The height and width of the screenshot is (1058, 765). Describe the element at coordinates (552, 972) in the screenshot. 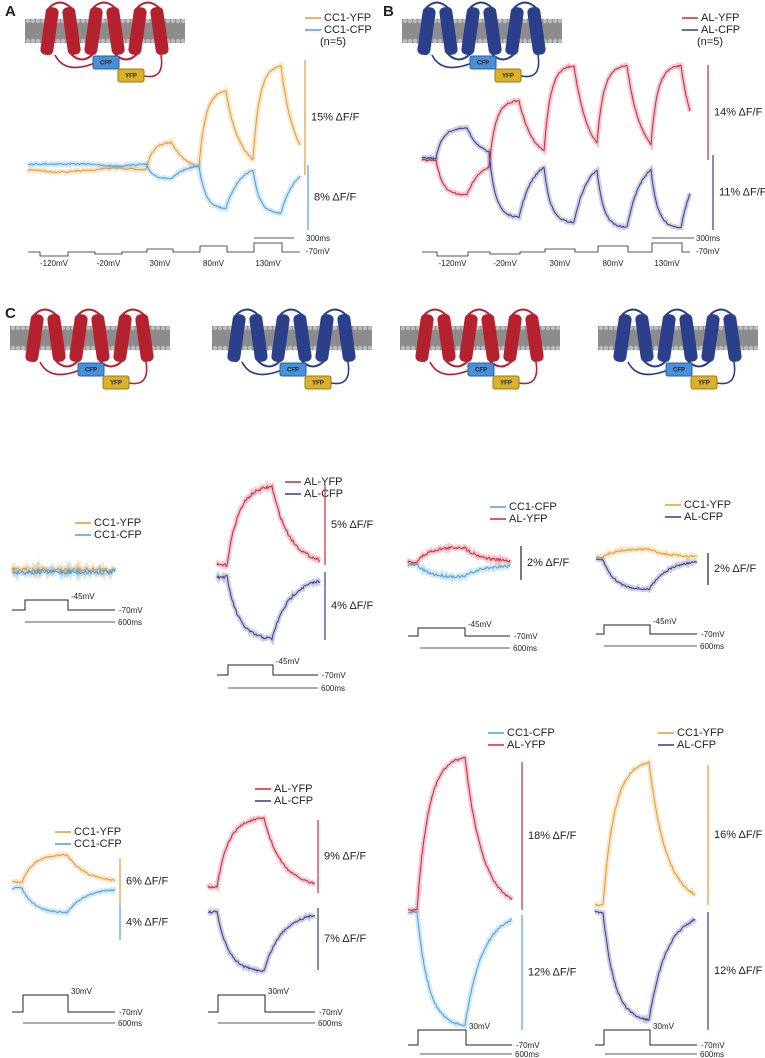

I see `scale-label: 12% ΔF/F` at that location.